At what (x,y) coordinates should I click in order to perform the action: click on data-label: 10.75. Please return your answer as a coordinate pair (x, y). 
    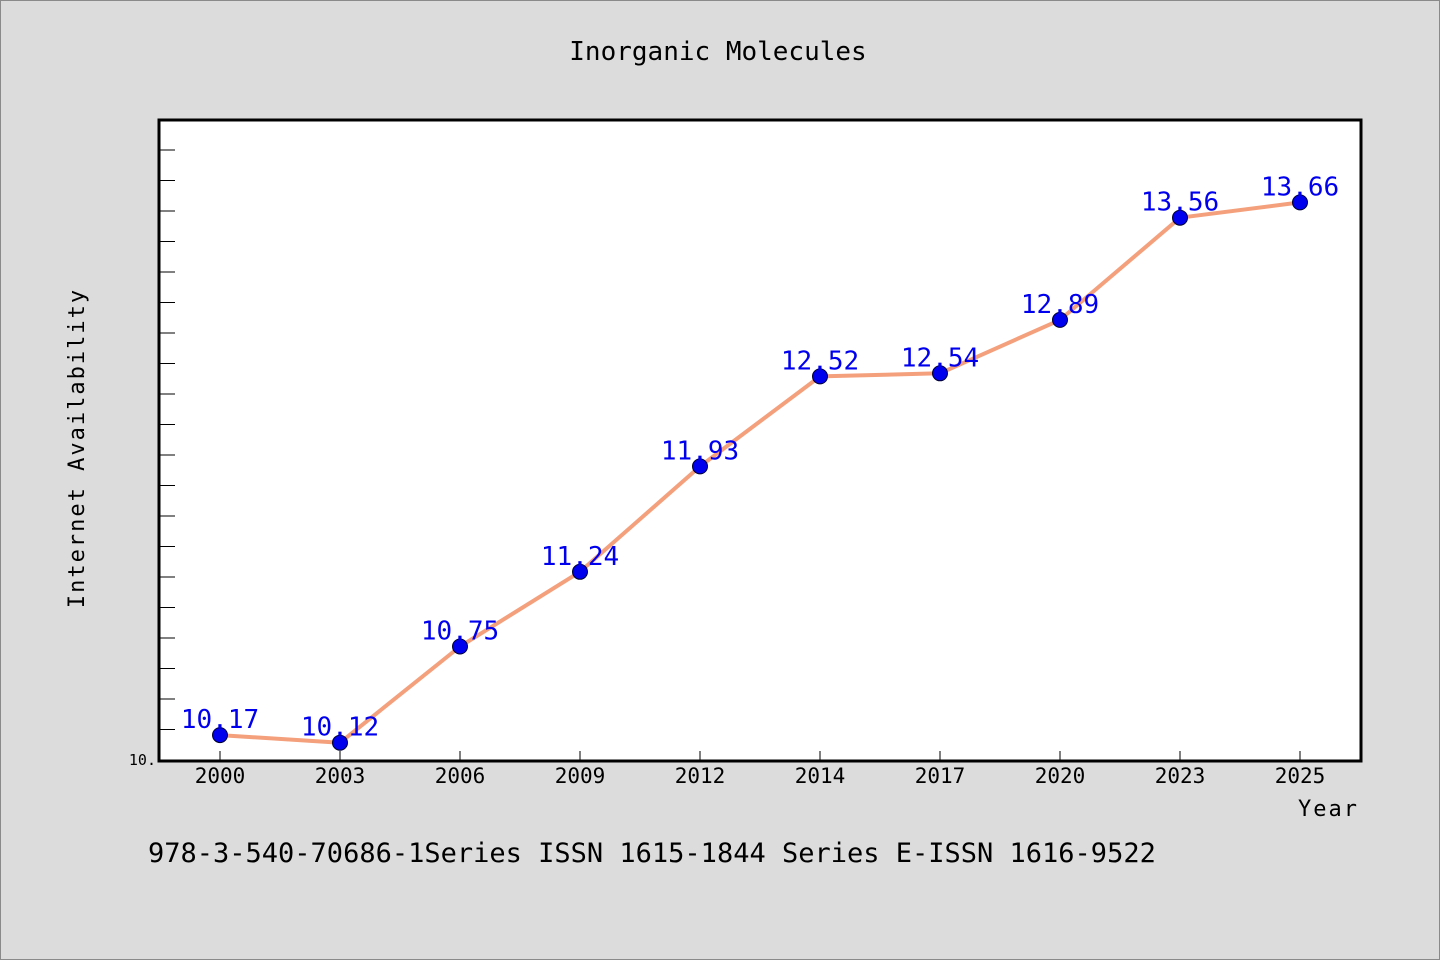
    Looking at the image, I should click on (460, 632).